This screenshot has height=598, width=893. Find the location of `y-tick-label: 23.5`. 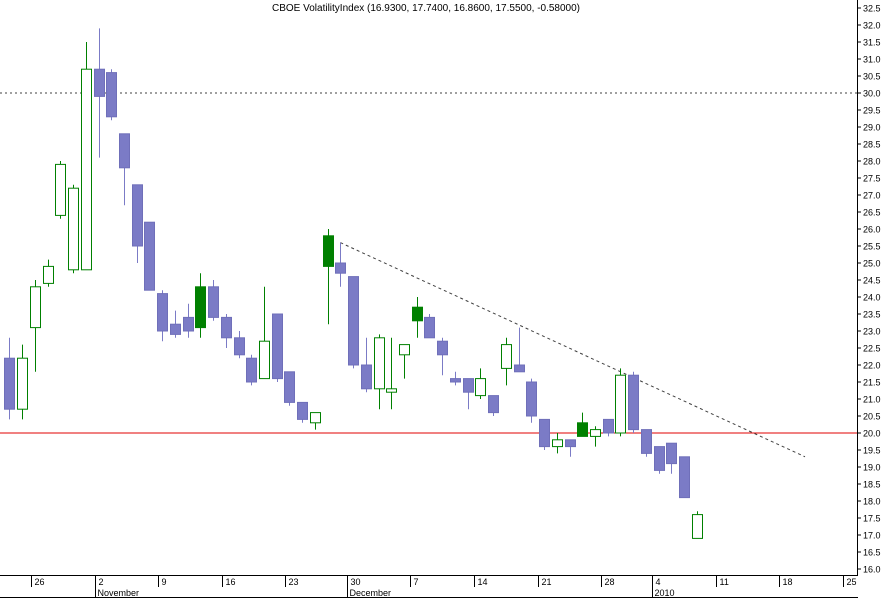

y-tick-label: 23.5 is located at coordinates (872, 315).